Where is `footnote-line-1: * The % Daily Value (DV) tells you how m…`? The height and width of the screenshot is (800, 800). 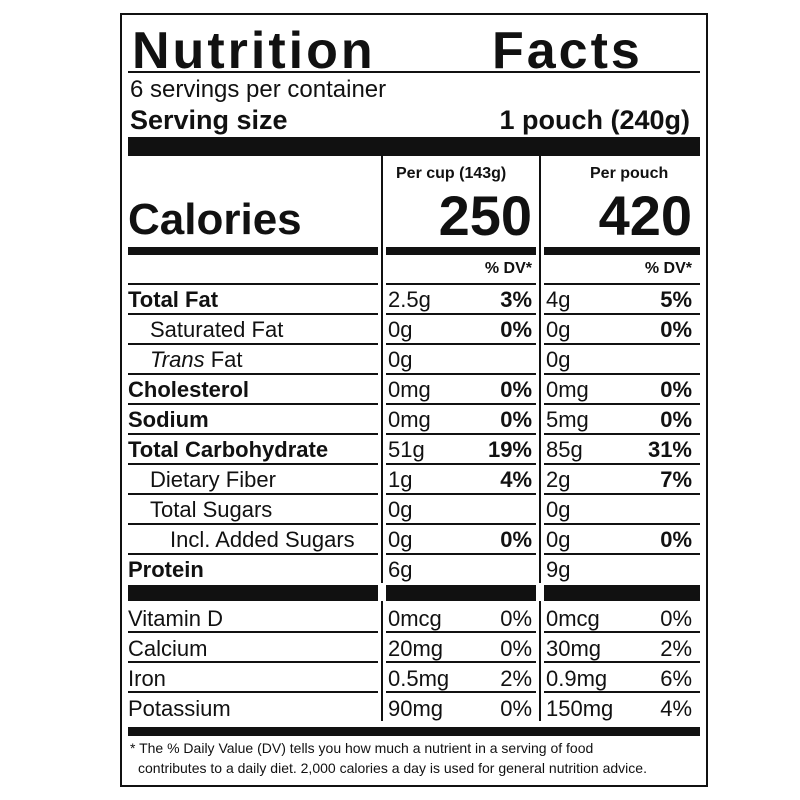
footnote-line-1: * The % Daily Value (DV) tells you how m… is located at coordinates (362, 748).